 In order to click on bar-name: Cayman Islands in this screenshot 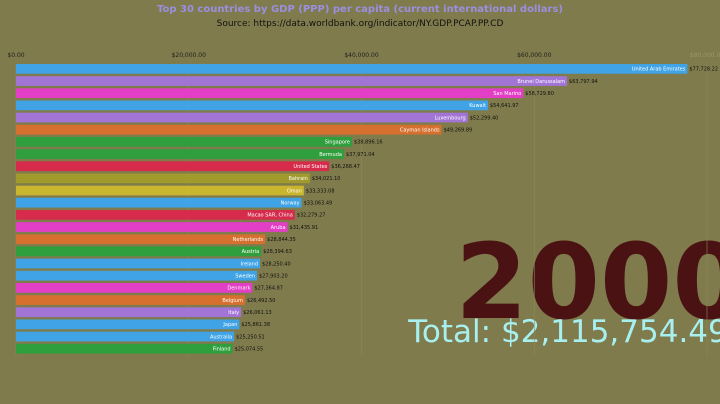, I will do `click(420, 131)`.